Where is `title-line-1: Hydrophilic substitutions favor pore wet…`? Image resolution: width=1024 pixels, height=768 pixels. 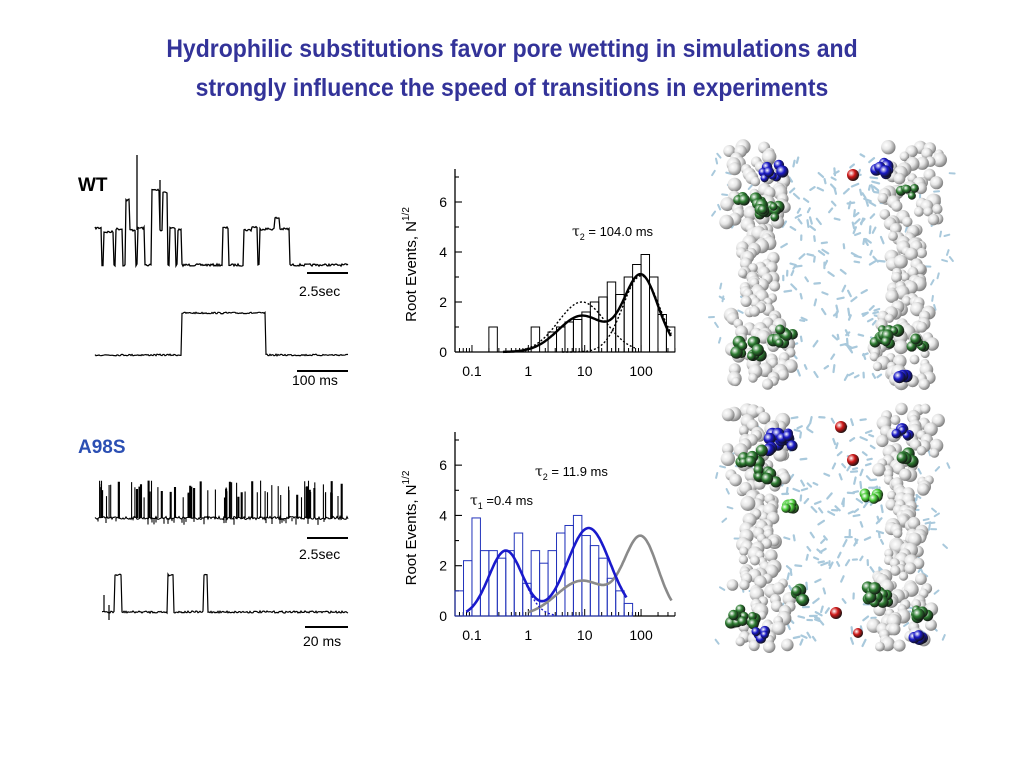 title-line-1: Hydrophilic substitutions favor pore wet… is located at coordinates (512, 49).